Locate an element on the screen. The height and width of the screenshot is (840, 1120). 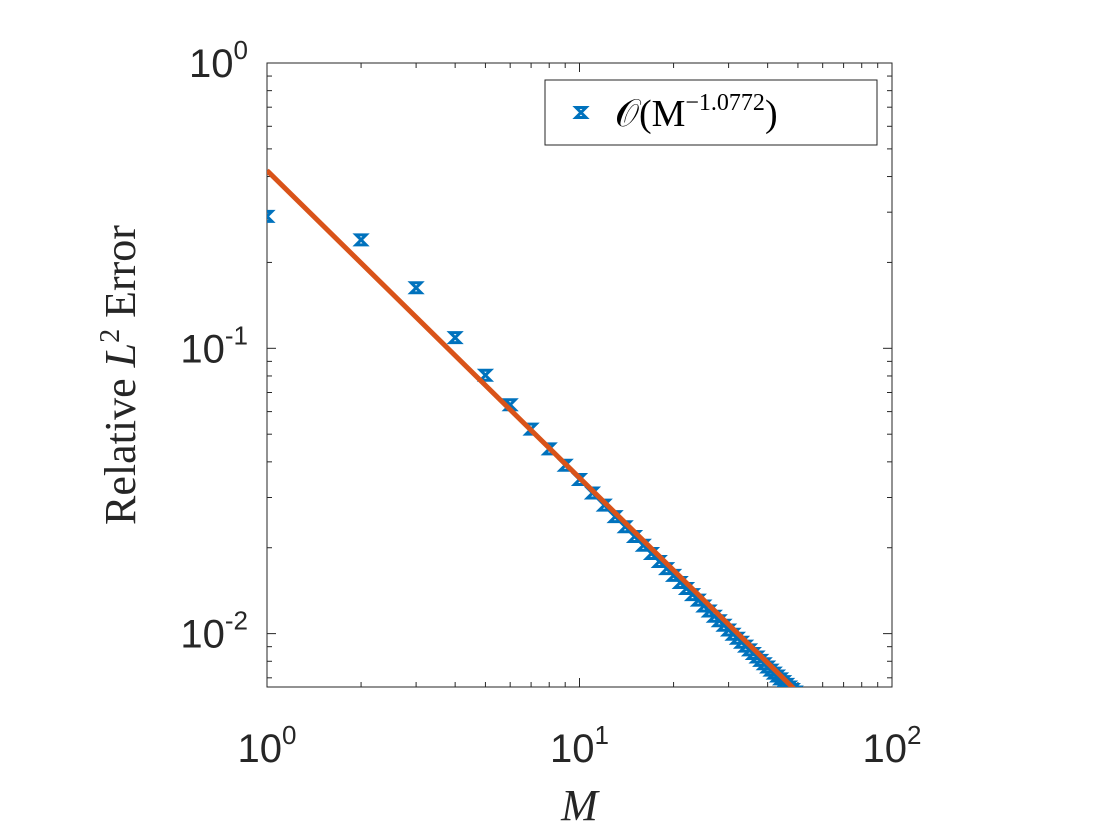
x-tick-label: 10² is located at coordinates (892, 745).